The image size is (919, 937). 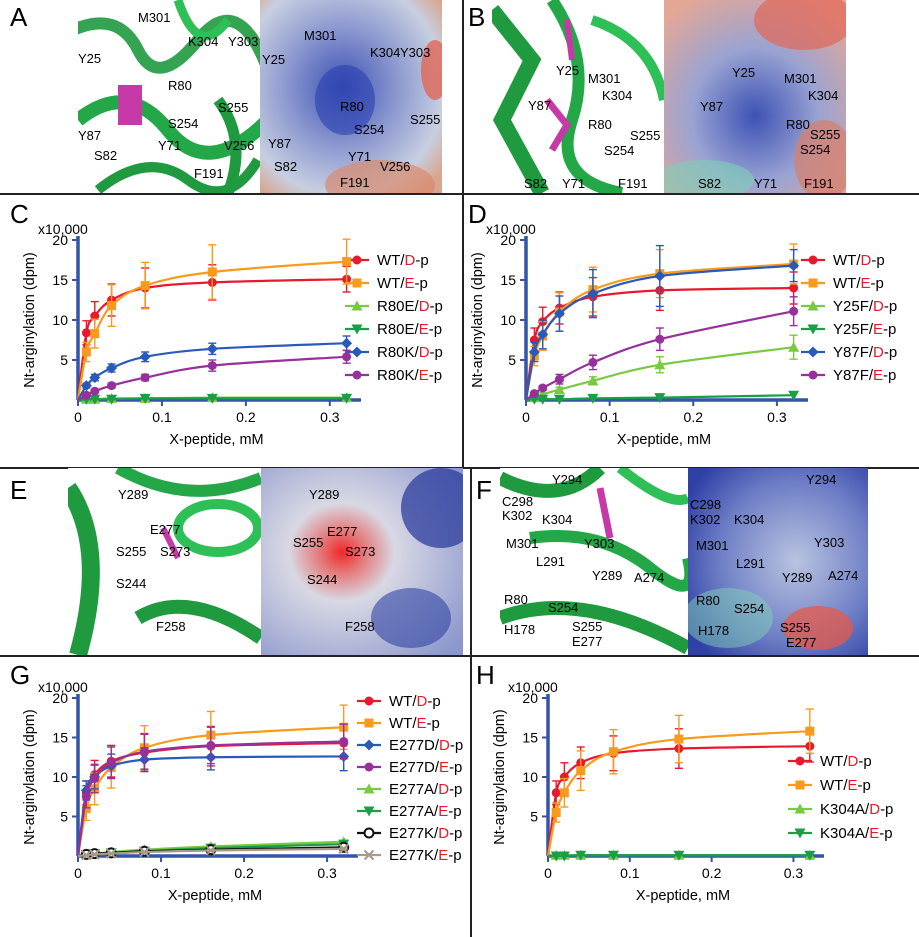 I want to click on legend-label: E277K/E-p, so click(x=425, y=855).